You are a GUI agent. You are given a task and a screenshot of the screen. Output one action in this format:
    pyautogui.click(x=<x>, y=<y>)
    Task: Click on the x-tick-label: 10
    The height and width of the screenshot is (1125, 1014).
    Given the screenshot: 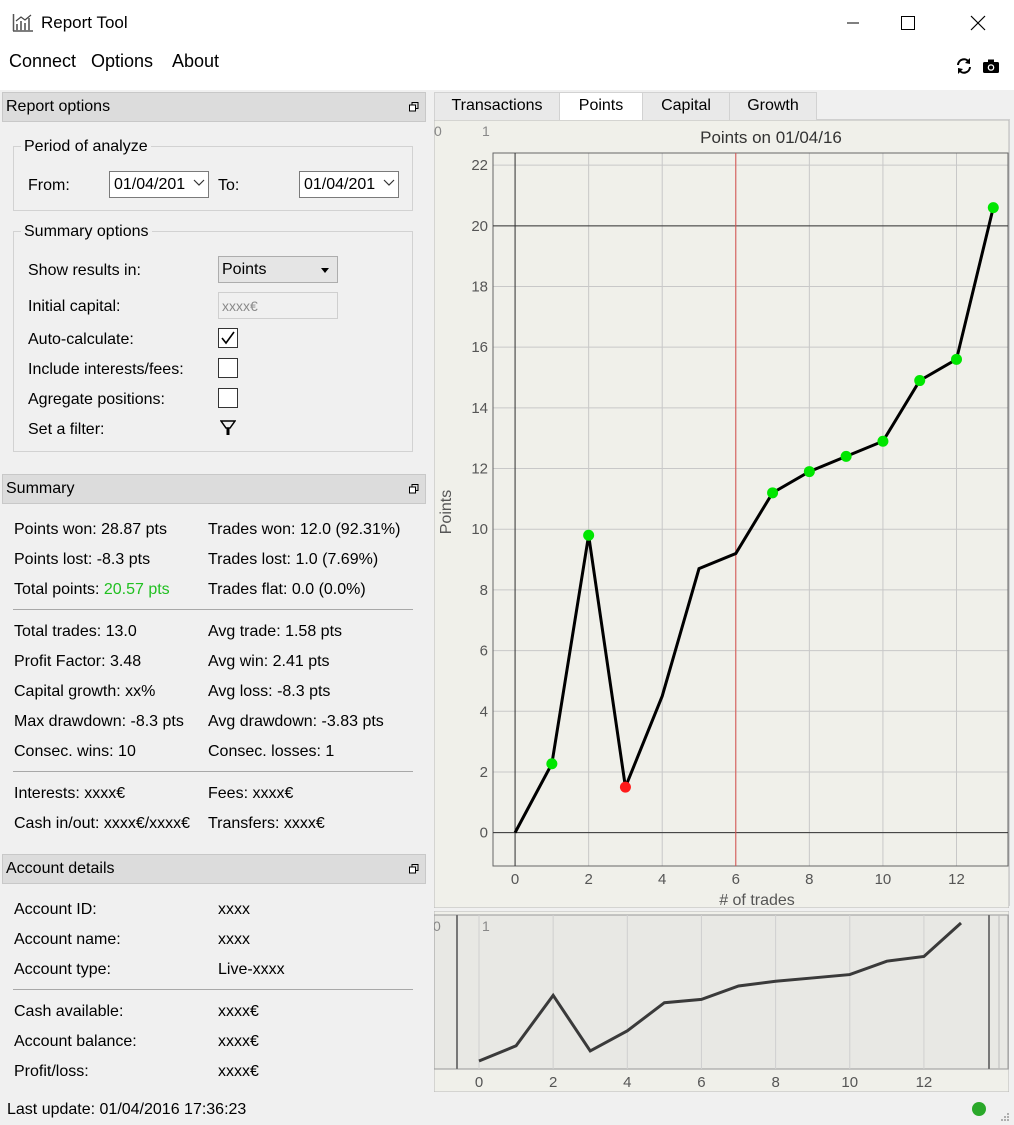 What is the action you would take?
    pyautogui.click(x=883, y=879)
    